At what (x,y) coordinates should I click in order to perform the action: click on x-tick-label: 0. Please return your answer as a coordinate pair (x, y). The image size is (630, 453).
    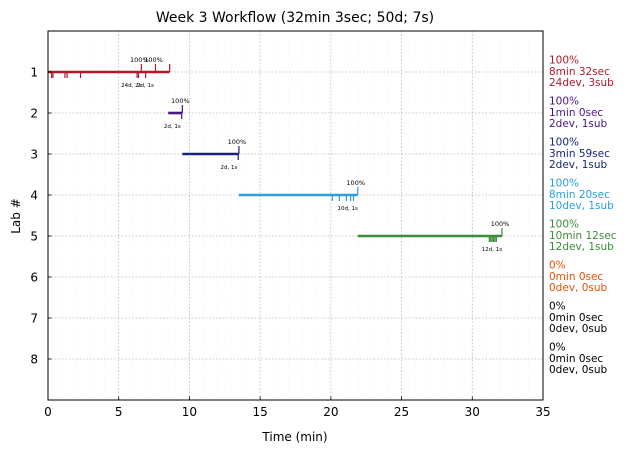
    Looking at the image, I should click on (48, 412).